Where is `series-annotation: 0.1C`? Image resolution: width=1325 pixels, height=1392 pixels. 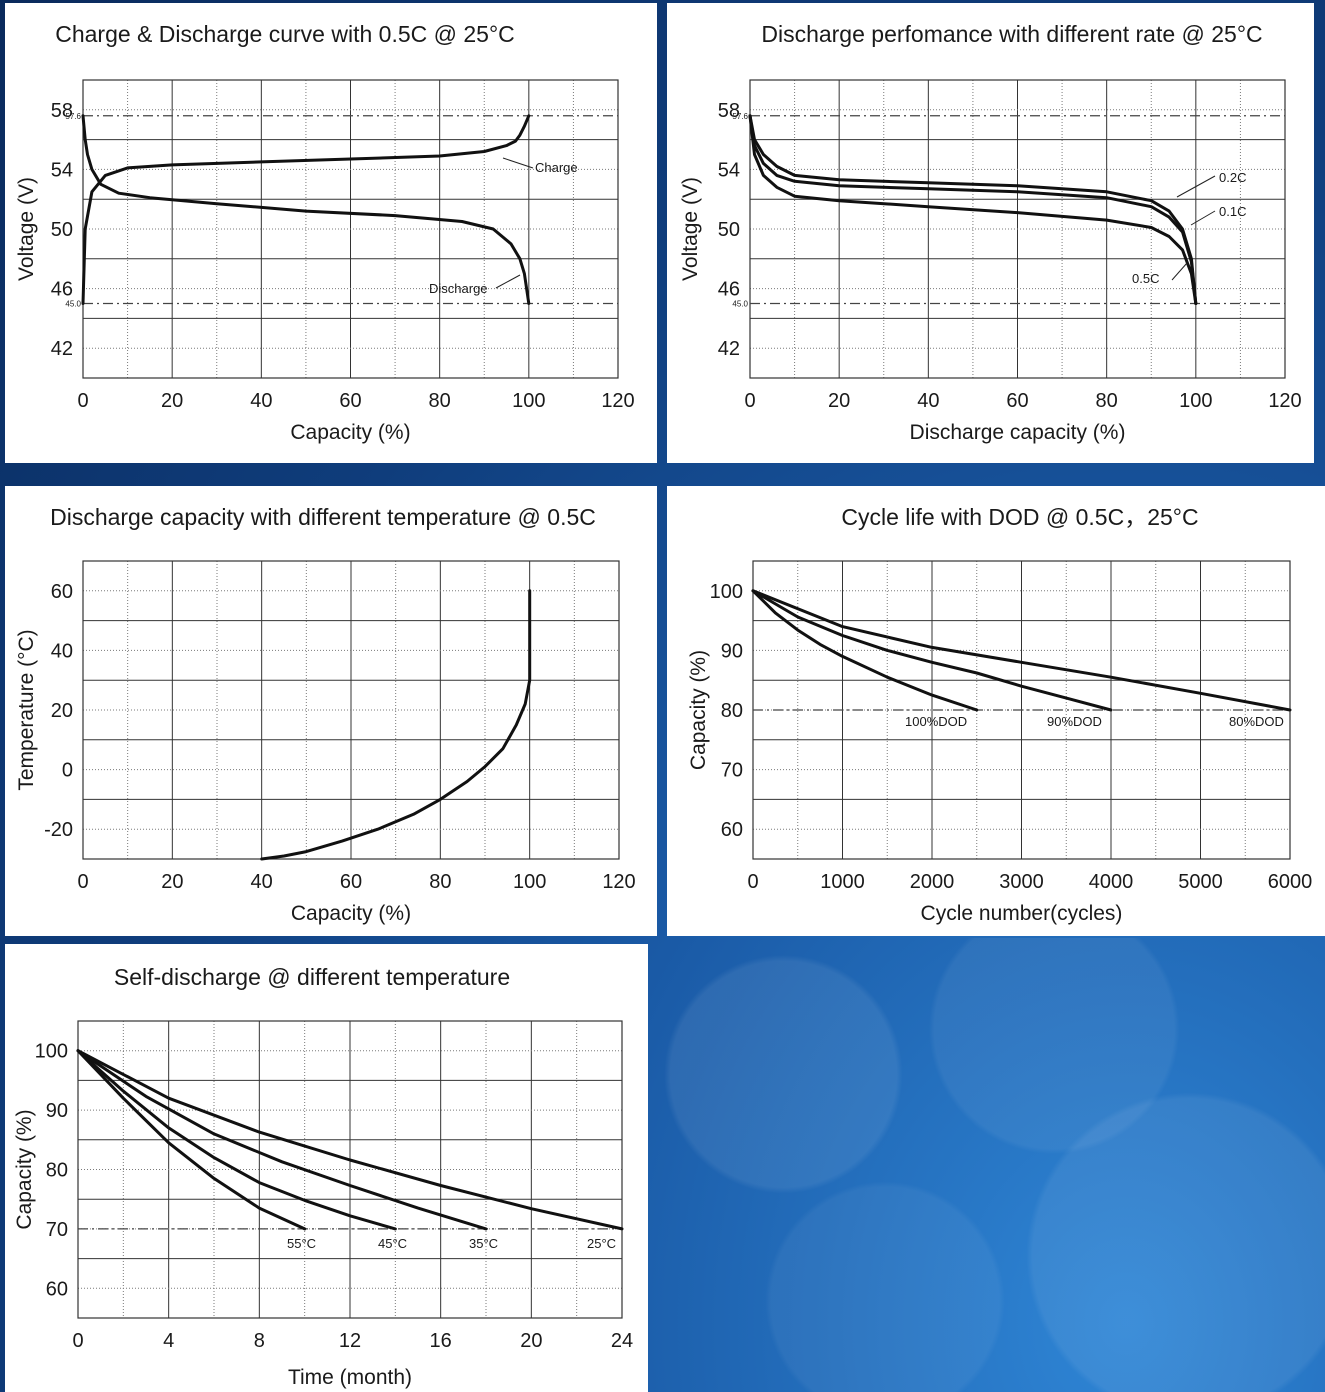 series-annotation: 0.1C is located at coordinates (1232, 211).